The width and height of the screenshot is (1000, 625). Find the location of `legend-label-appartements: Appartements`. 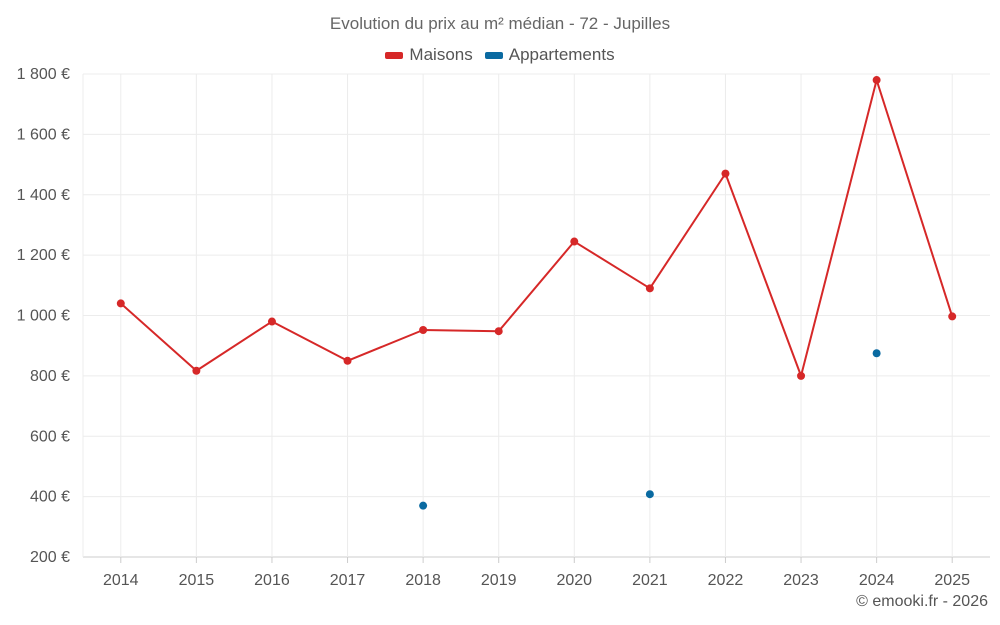

legend-label-appartements: Appartements is located at coordinates (561, 54).